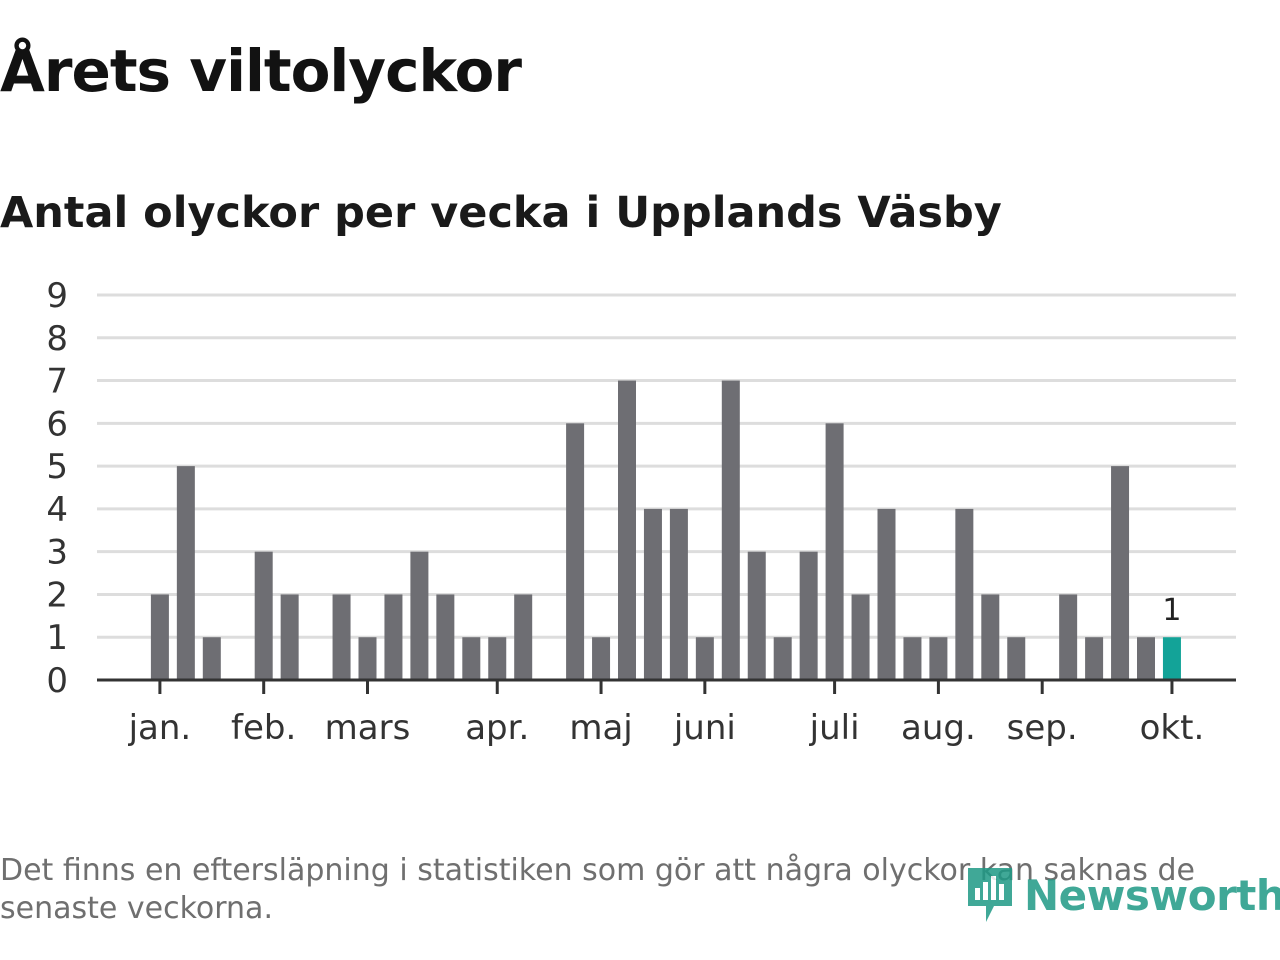  Describe the element at coordinates (501, 213) in the screenshot. I see `chart-subtitle: Antal olyckor per vecka i Upplands Väsby` at that location.